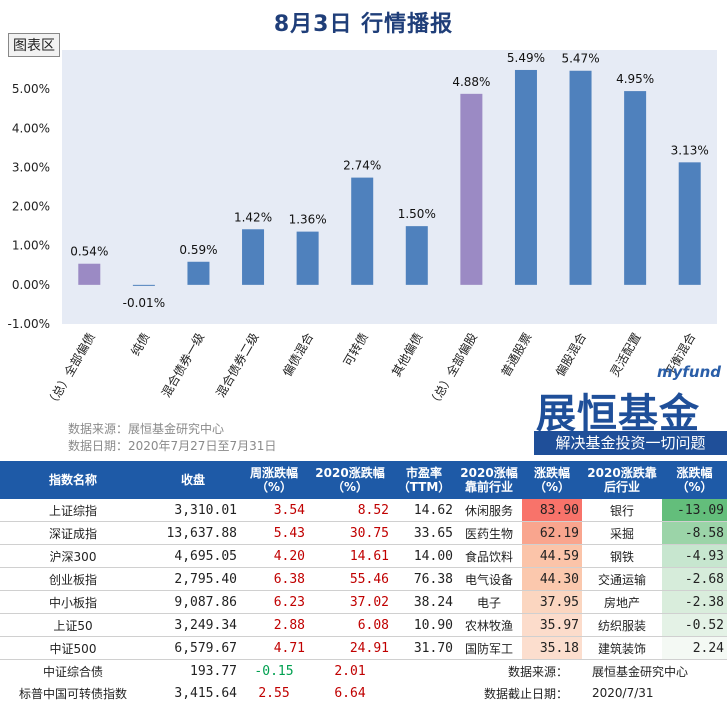  What do you see at coordinates (146, 429) in the screenshot?
I see `chart-source: 数据来源：展恒基金研究中心` at bounding box center [146, 429].